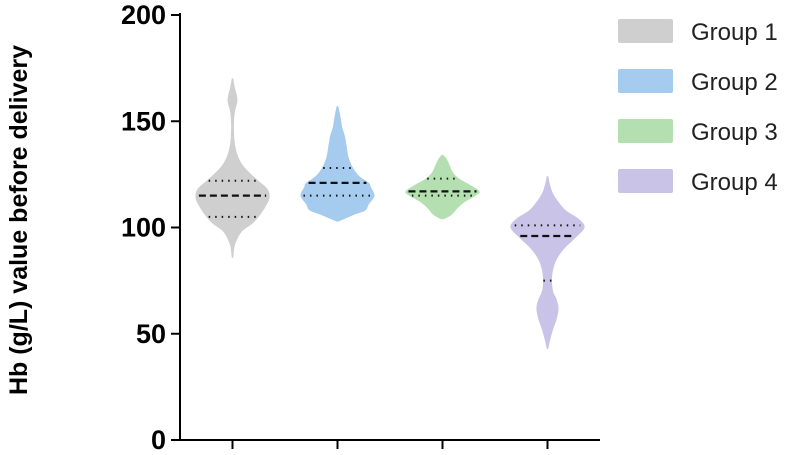  What do you see at coordinates (390, 444) in the screenshot?
I see `x-axis` at bounding box center [390, 444].